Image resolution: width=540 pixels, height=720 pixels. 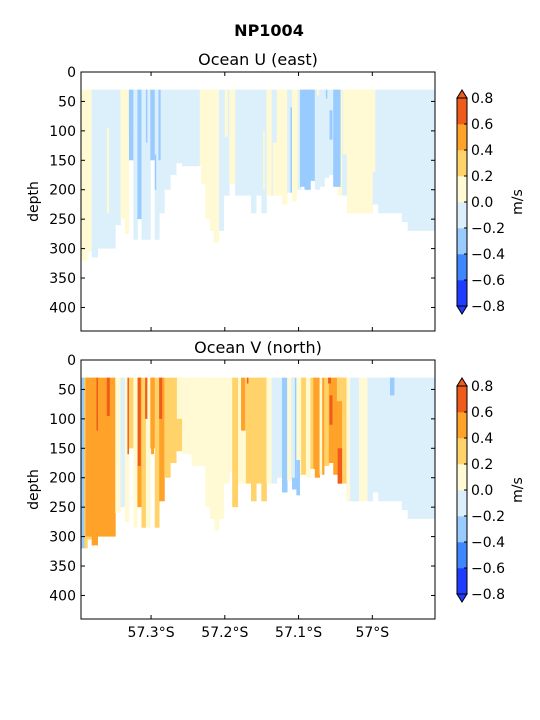 I want to click on colorbar-tick-label: −0.8, so click(x=488, y=595).